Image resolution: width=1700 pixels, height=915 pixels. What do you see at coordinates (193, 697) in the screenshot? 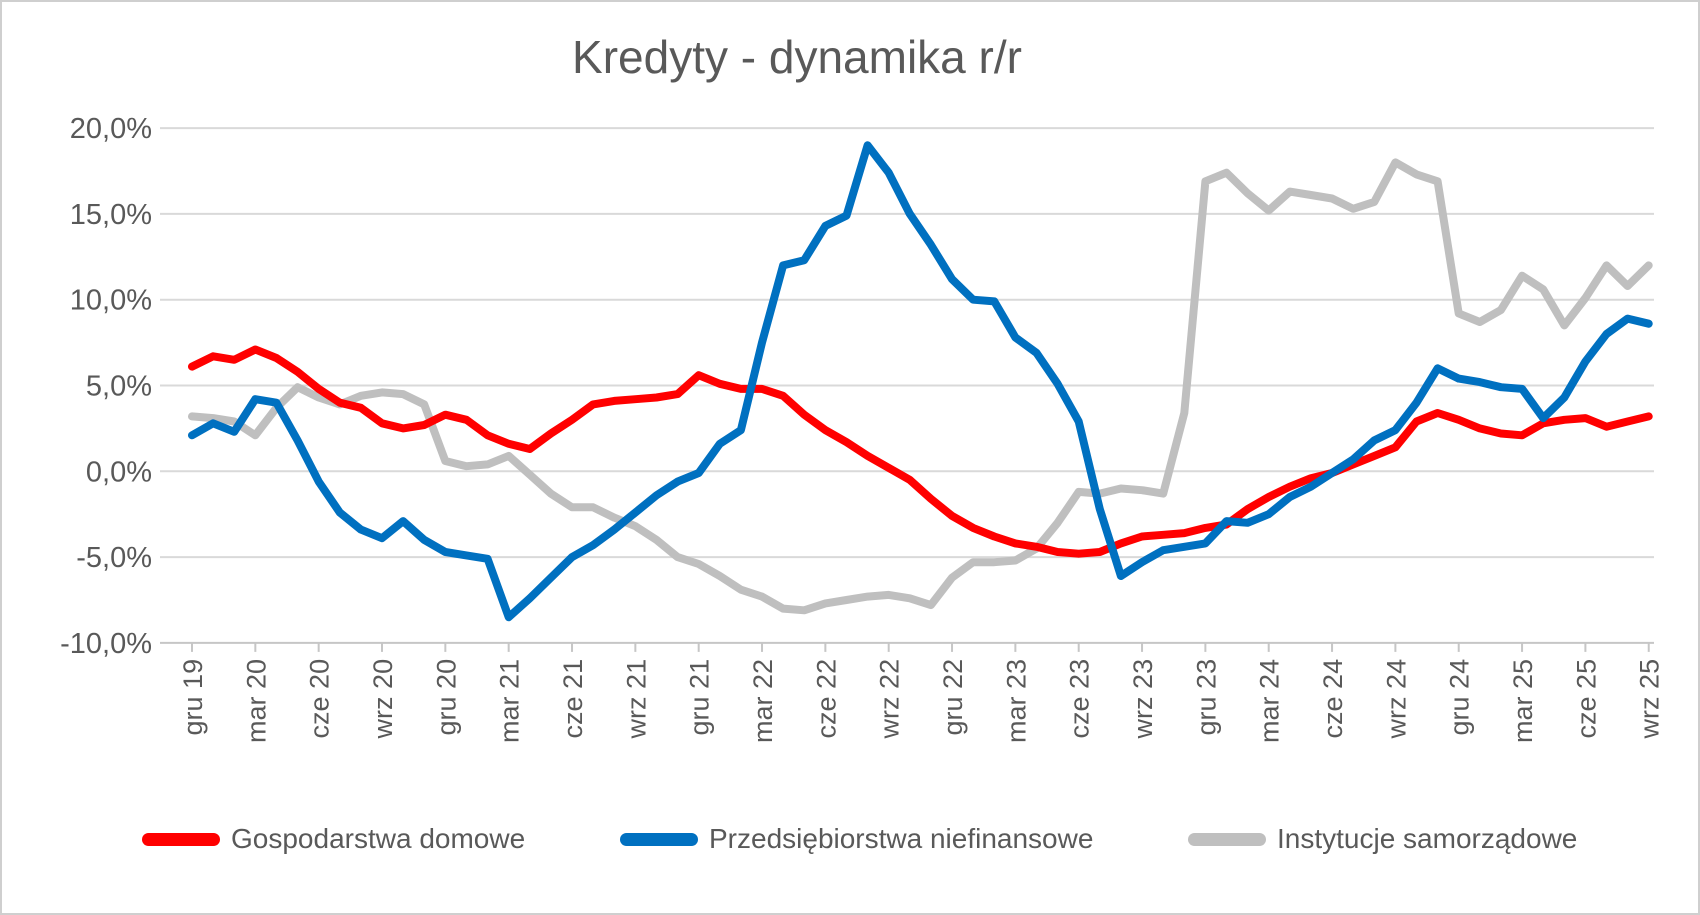
I see `x-tick-label: gru 19` at bounding box center [193, 697].